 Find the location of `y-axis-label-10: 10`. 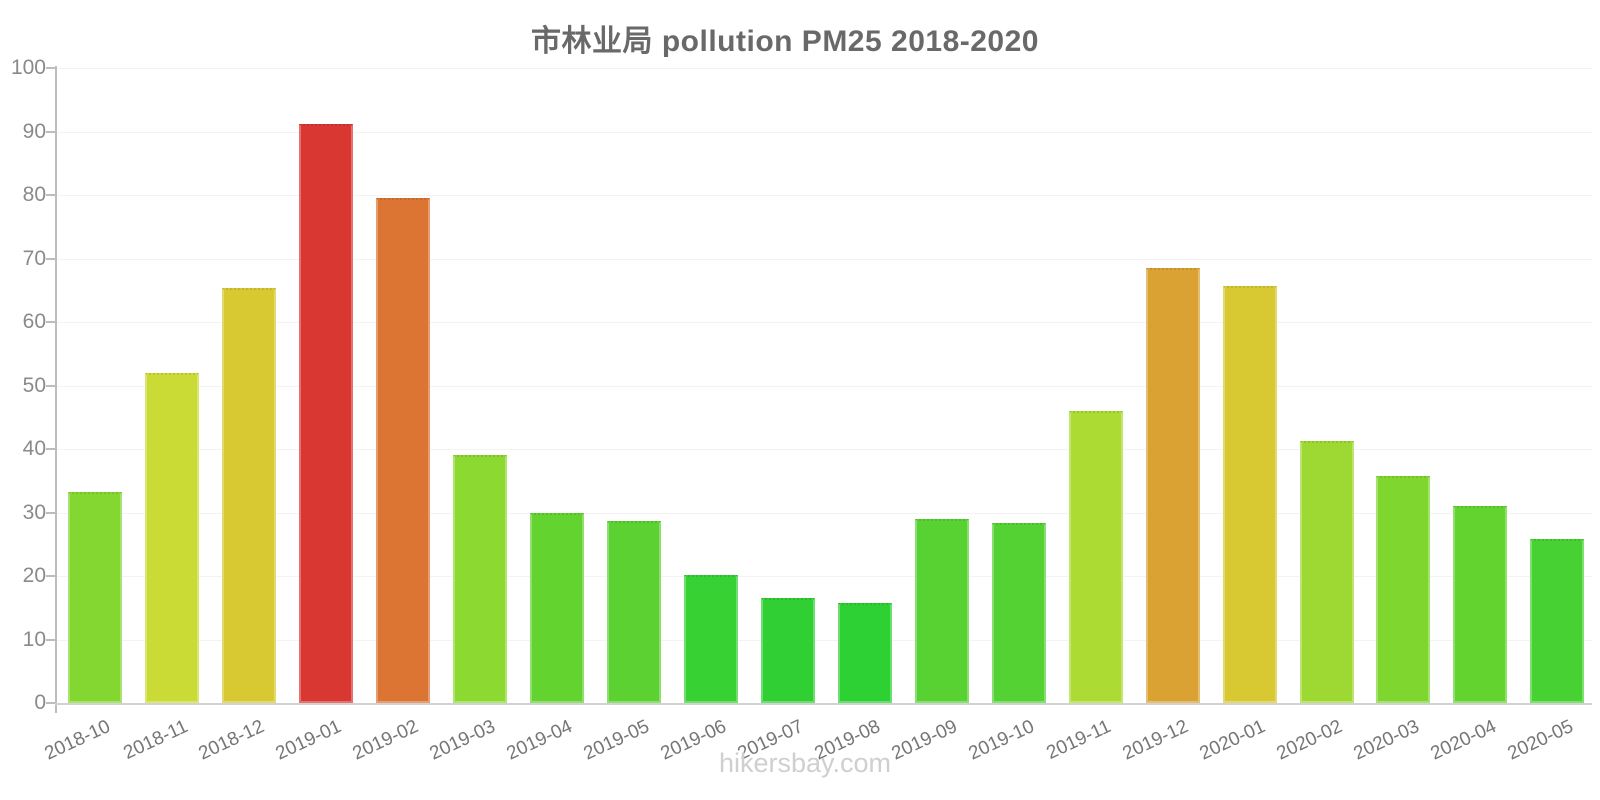

y-axis-label-10: 10 is located at coordinates (34, 639).